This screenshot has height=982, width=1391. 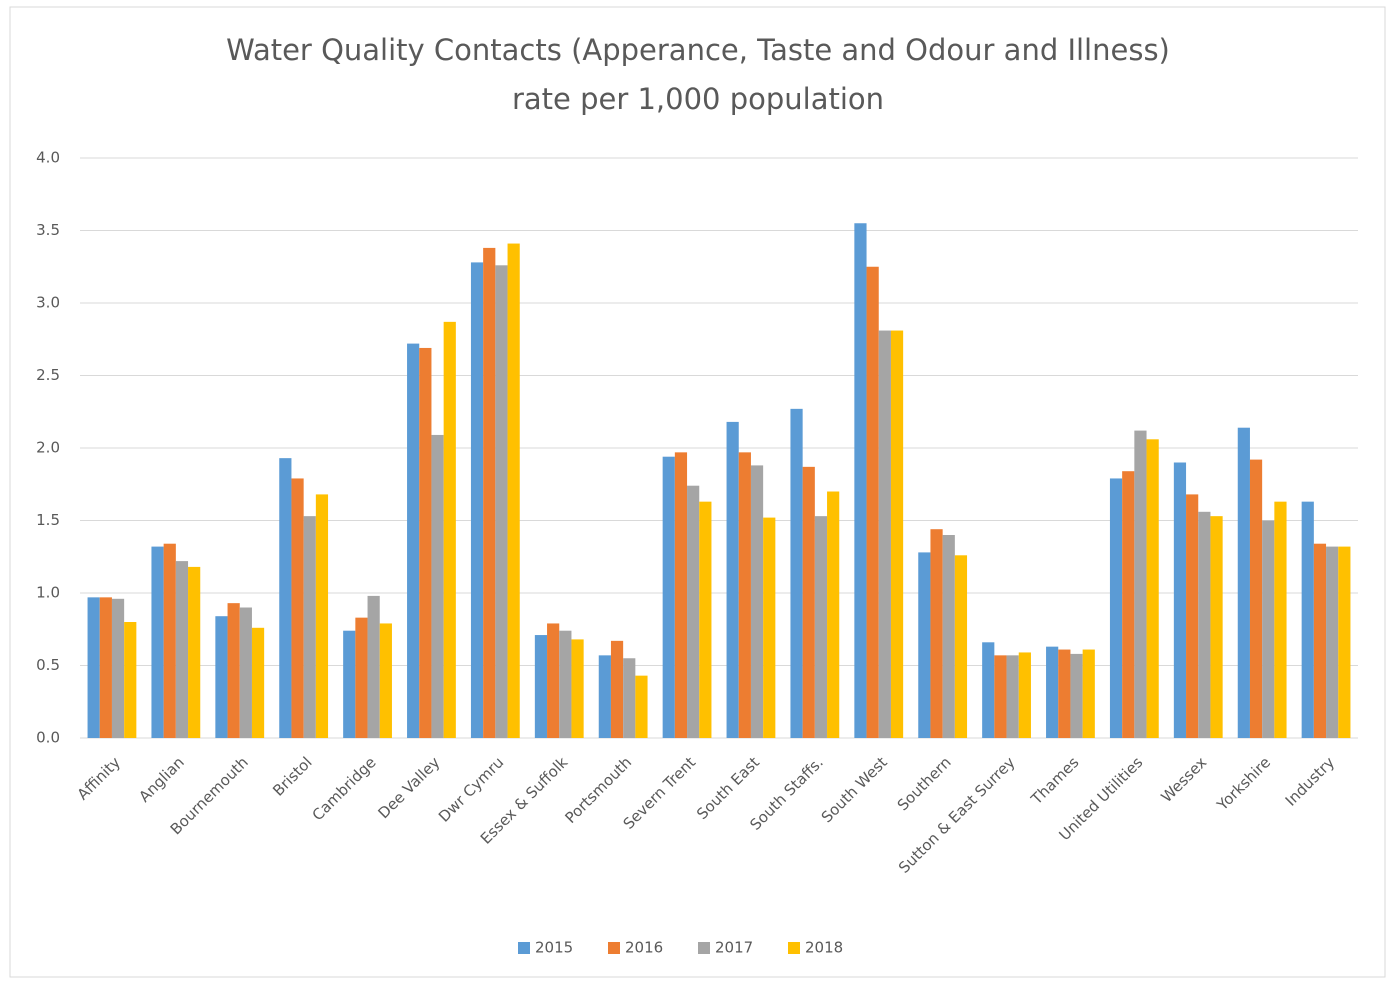 I want to click on y-tick-label: 4.0, so click(x=48, y=158).